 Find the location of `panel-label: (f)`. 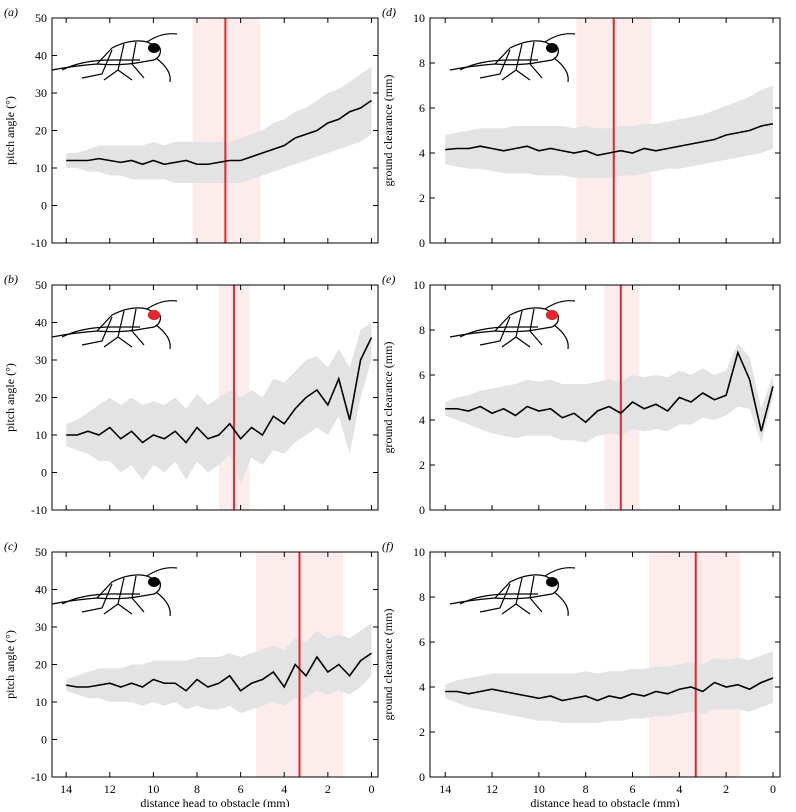

panel-label: (f) is located at coordinates (387, 546).